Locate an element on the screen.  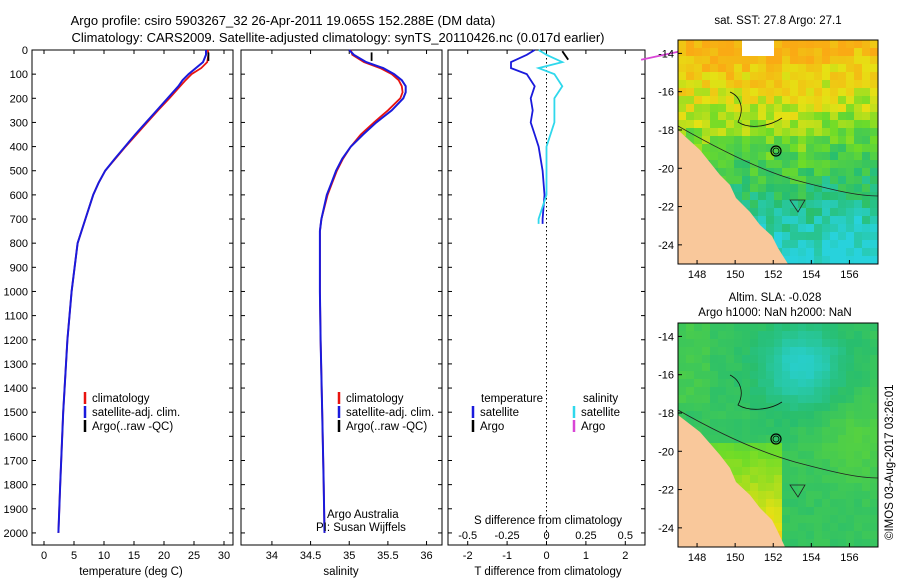
y-tick-label: 1400 is located at coordinates (16, 389).